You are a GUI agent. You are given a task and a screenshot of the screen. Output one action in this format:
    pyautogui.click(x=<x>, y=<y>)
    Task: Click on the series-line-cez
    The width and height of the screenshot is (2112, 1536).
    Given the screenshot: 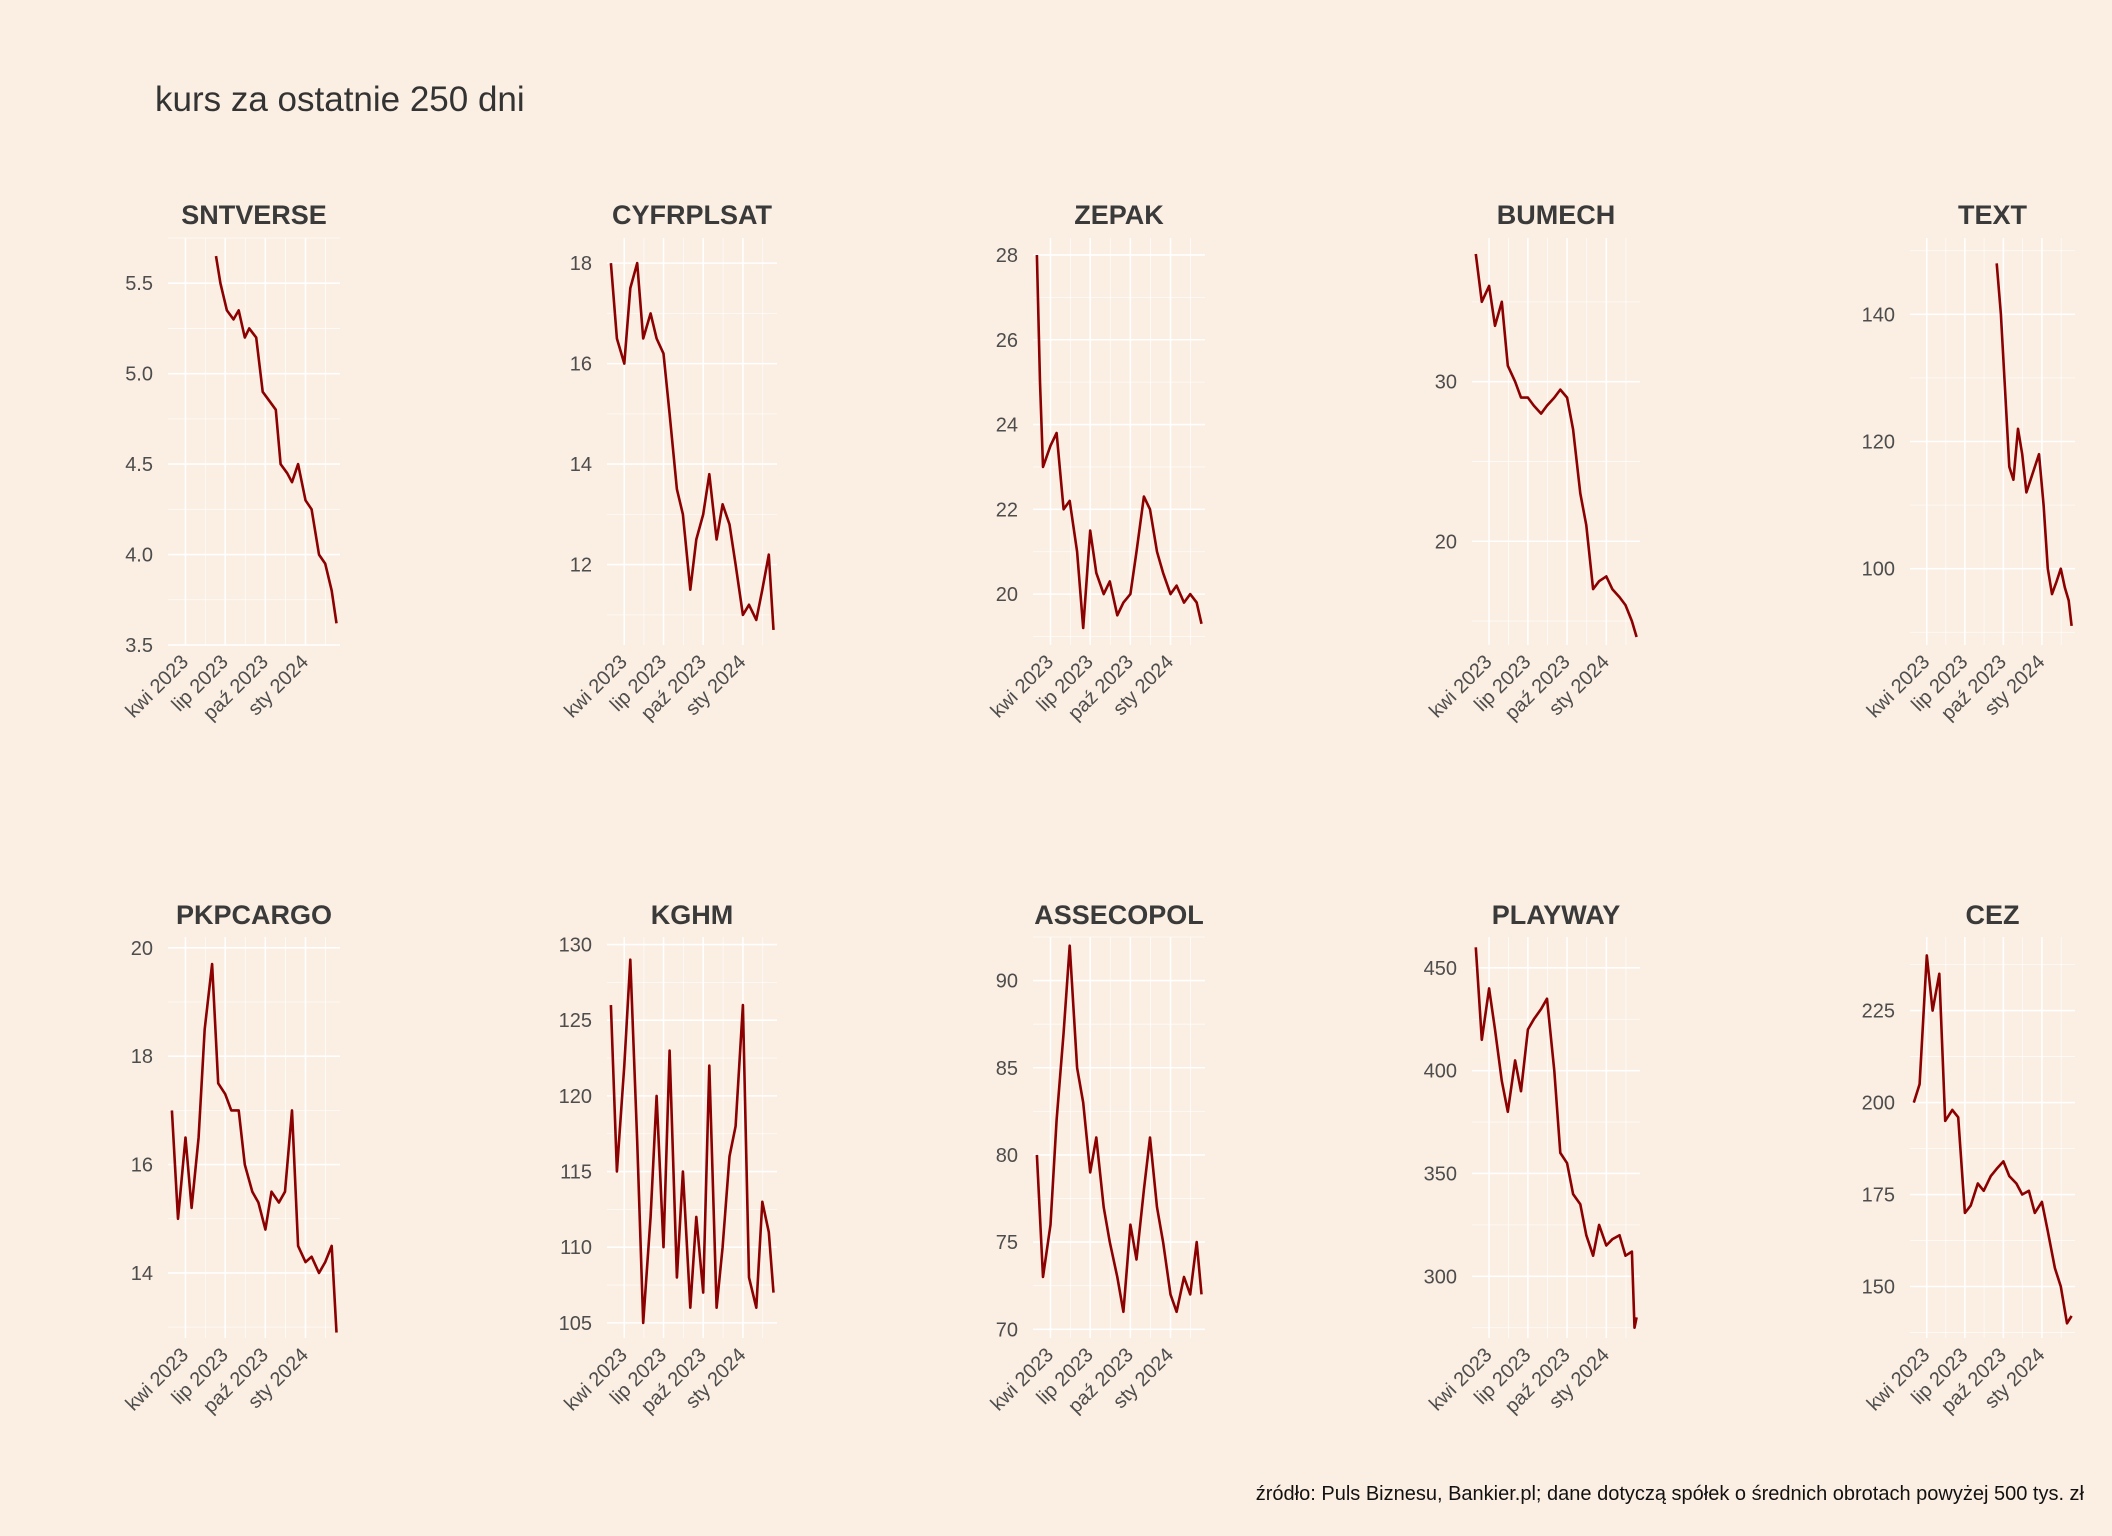 What is the action you would take?
    pyautogui.click(x=1992, y=1139)
    